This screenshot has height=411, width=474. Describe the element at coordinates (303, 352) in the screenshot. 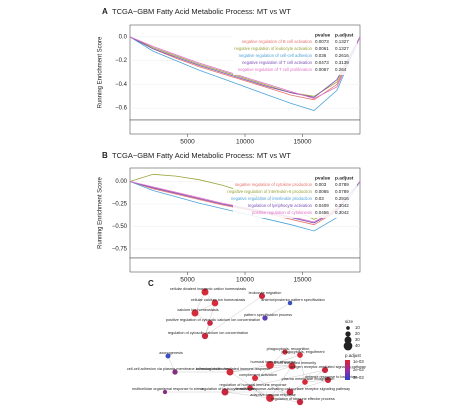

I see `node-label: phagocytosis, engulfment` at that location.